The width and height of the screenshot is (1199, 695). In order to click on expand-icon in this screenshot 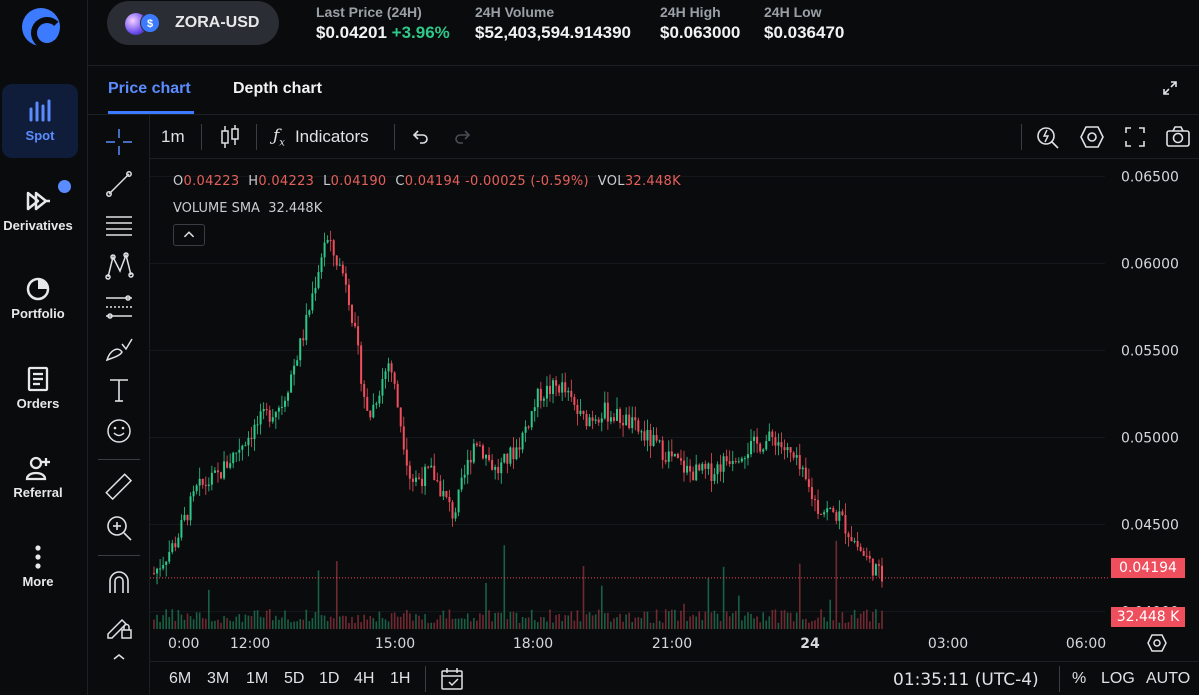, I will do `click(1170, 88)`.